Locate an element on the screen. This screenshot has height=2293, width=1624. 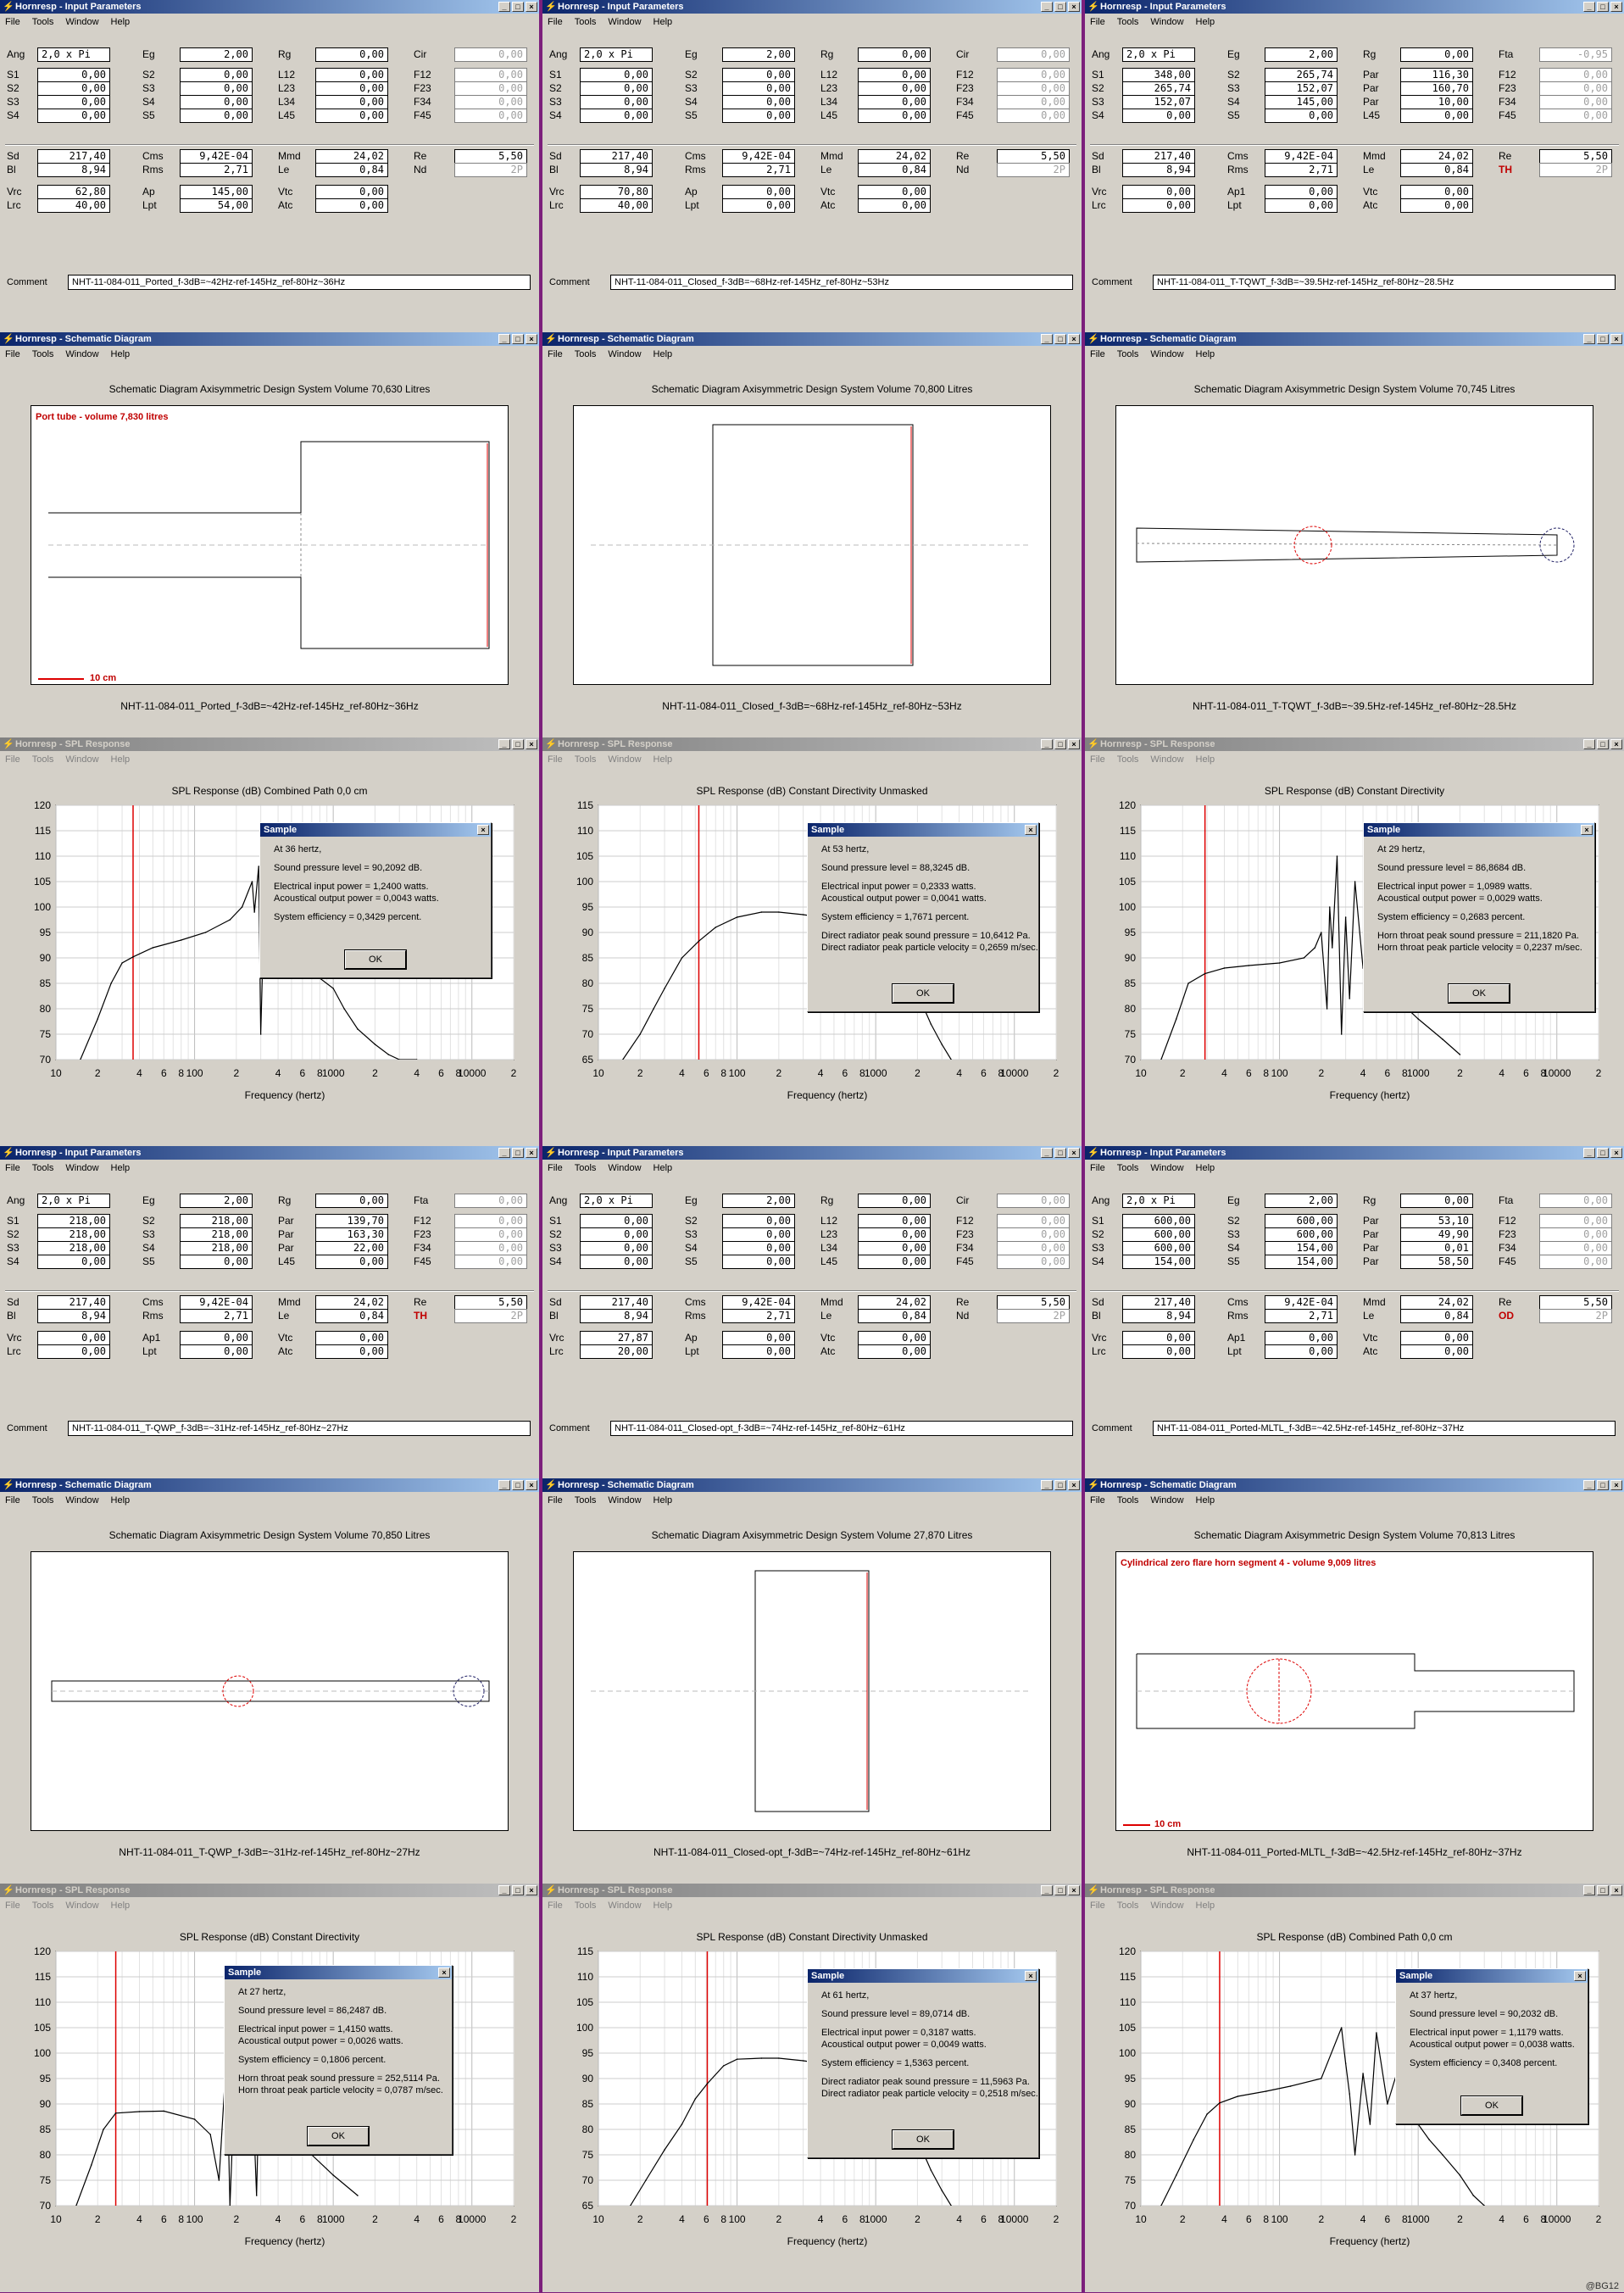
param-field-s3: 152,07 is located at coordinates (1158, 102).